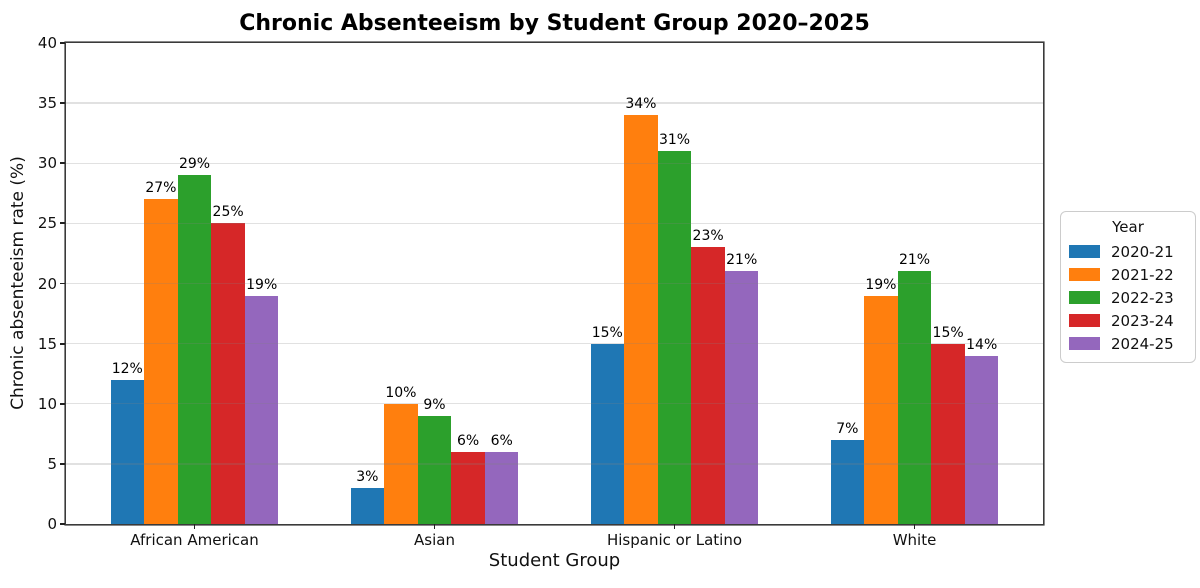 The image size is (1200, 588). I want to click on x-axis-label: Student Group, so click(554, 560).